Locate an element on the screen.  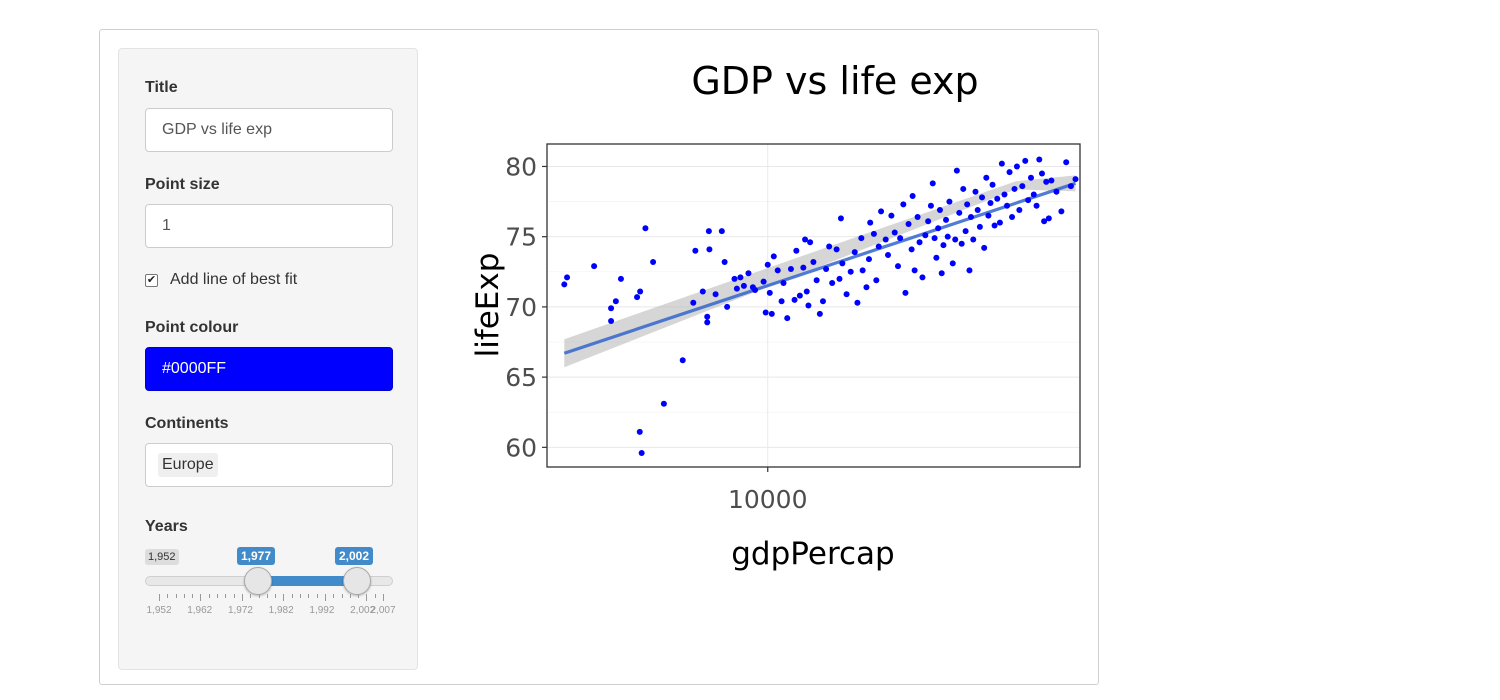
slider-handle-from is located at coordinates (258, 581).